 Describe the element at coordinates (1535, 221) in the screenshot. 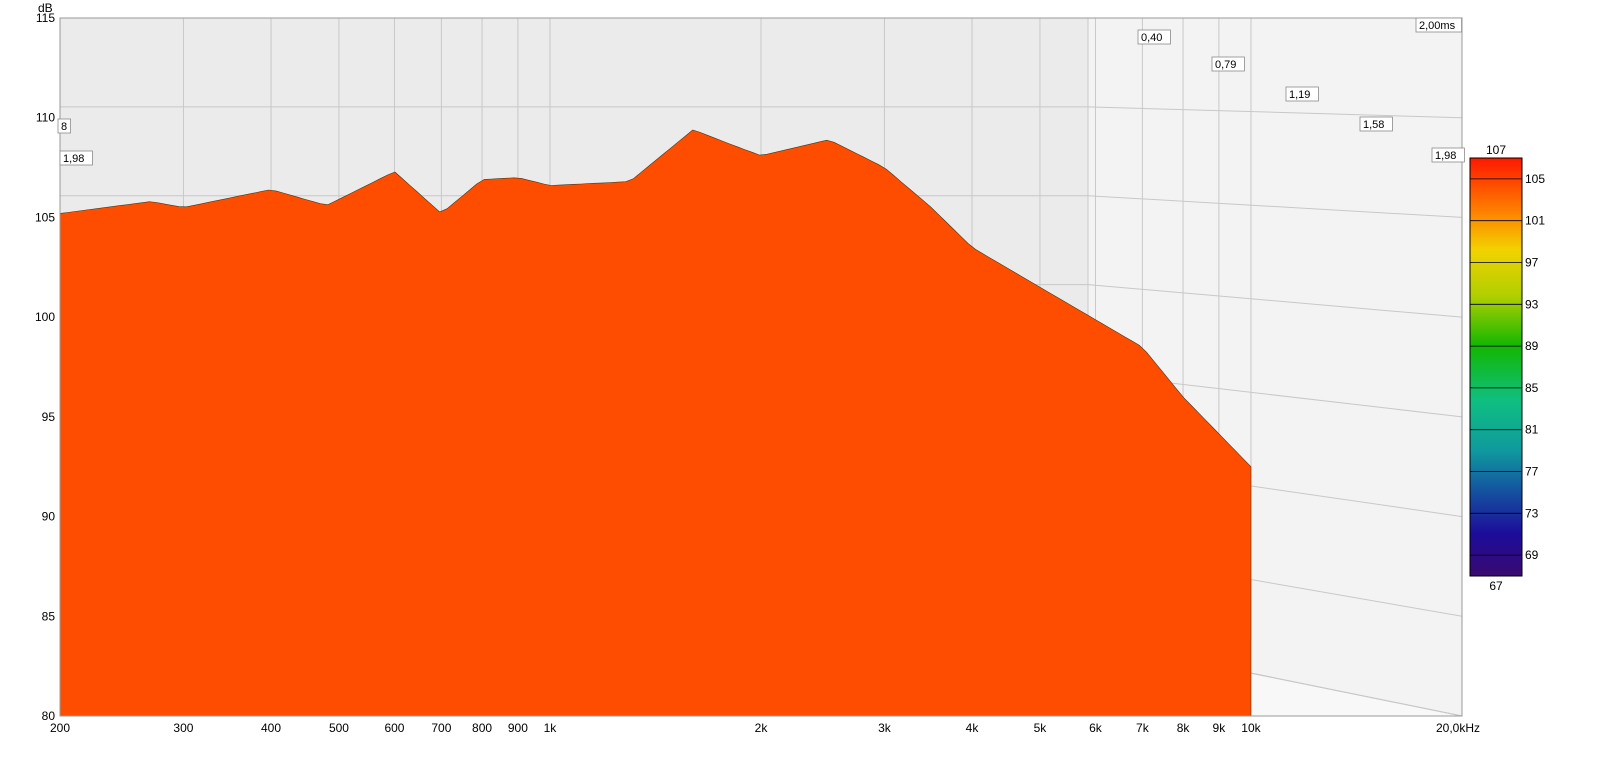

I see `colorbar-tick-label: 101` at that location.